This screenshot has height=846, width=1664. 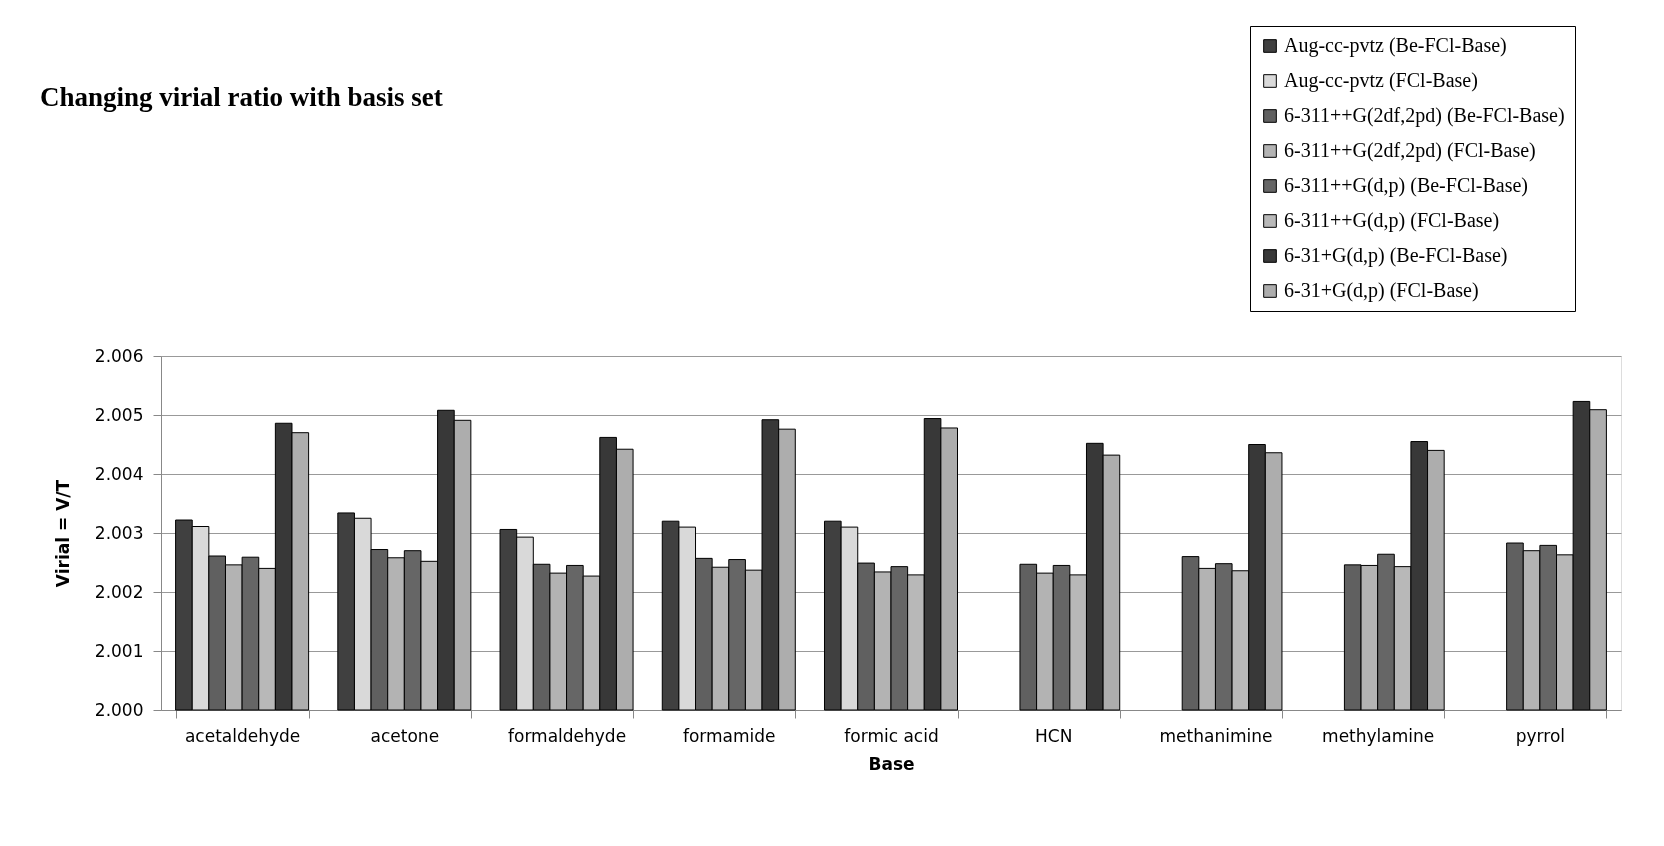 What do you see at coordinates (119, 650) in the screenshot?
I see `y-tick-label: 2.001` at bounding box center [119, 650].